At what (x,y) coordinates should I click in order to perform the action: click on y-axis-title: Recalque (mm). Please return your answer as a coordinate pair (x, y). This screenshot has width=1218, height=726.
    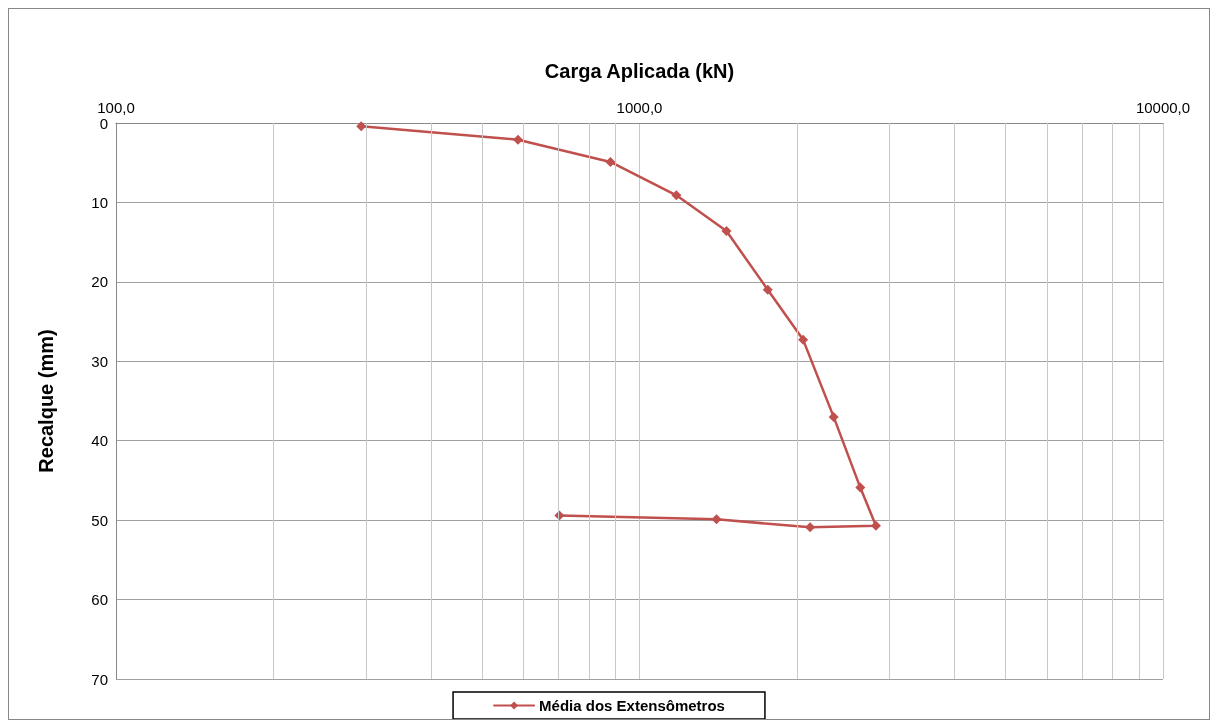
    Looking at the image, I should click on (46, 401).